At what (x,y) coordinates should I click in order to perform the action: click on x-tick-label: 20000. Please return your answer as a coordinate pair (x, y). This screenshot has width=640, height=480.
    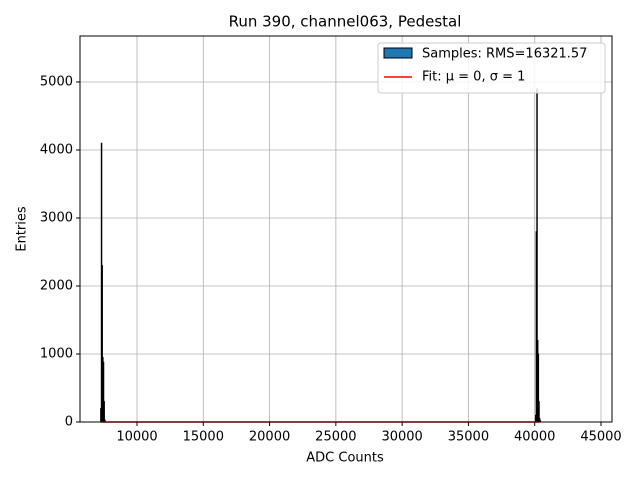
    Looking at the image, I should click on (269, 437).